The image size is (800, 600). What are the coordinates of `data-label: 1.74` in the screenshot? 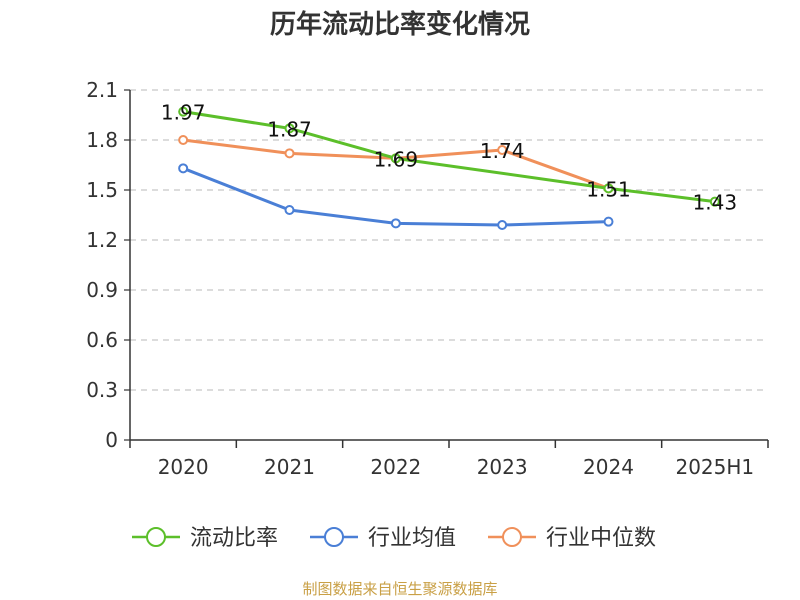 It's located at (502, 151).